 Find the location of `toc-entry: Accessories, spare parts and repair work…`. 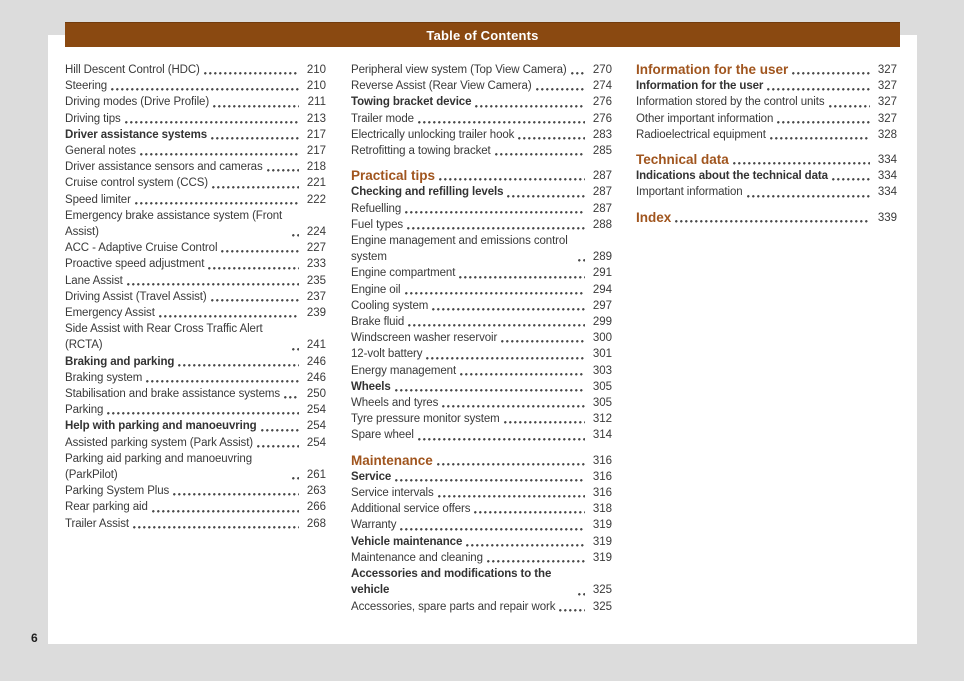

toc-entry: Accessories, spare parts and repair work… is located at coordinates (481, 607).